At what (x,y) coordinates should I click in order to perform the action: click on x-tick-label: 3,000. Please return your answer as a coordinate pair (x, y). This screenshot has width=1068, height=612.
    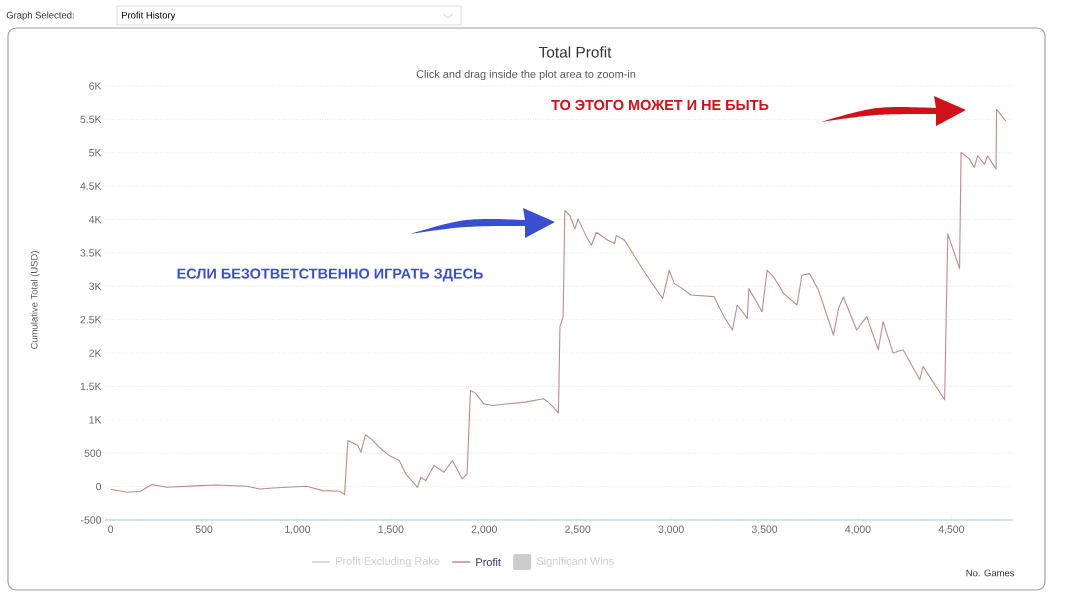
    Looking at the image, I should click on (671, 530).